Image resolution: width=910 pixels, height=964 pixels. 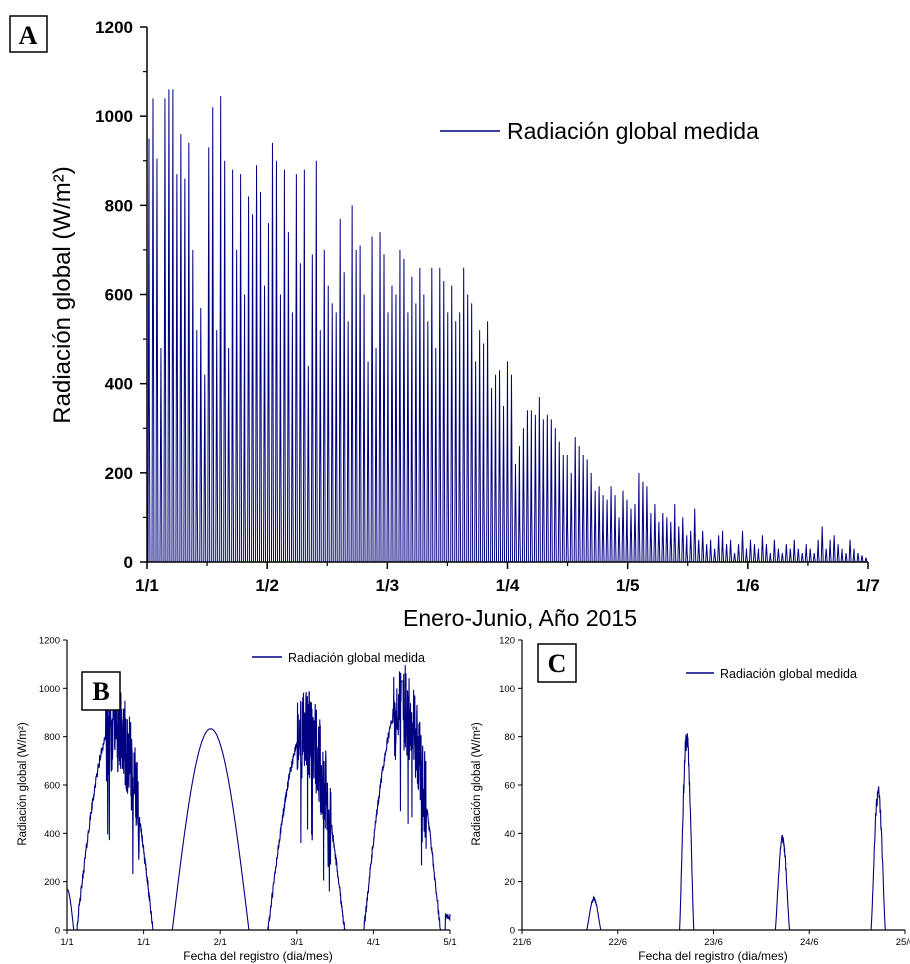 I want to click on panel-a-ytick-label: 600, so click(x=119, y=295).